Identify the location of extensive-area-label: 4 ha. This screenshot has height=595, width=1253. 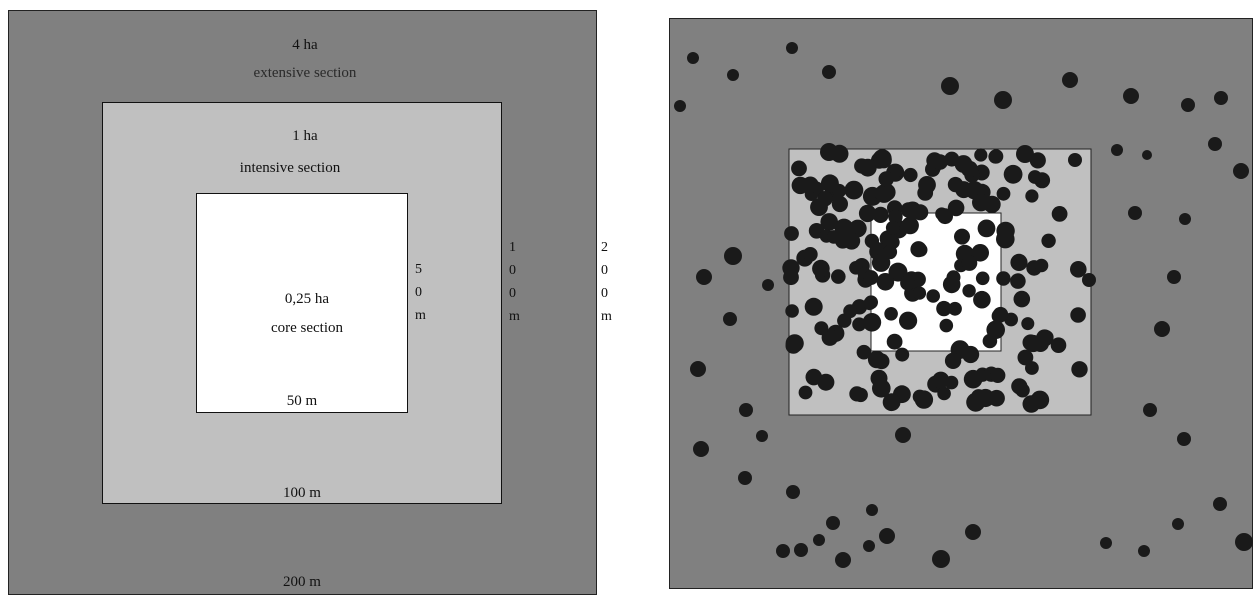
(305, 45).